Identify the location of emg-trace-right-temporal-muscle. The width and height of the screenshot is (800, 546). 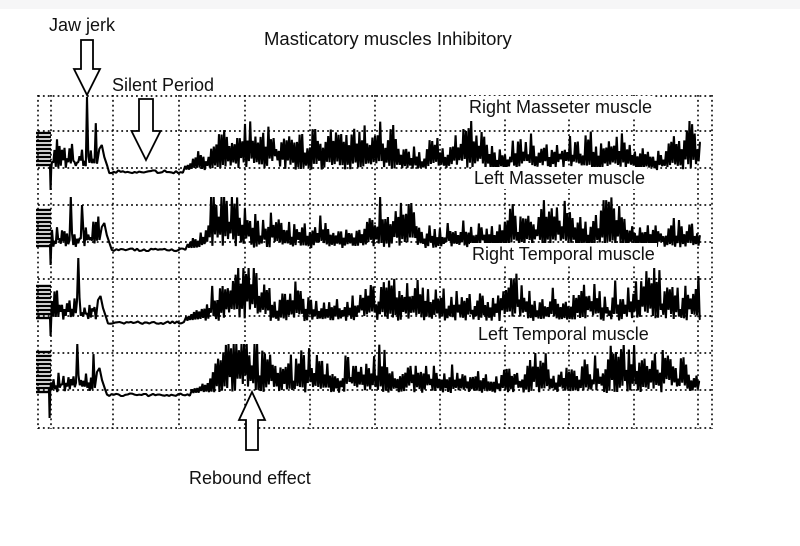
(374, 297).